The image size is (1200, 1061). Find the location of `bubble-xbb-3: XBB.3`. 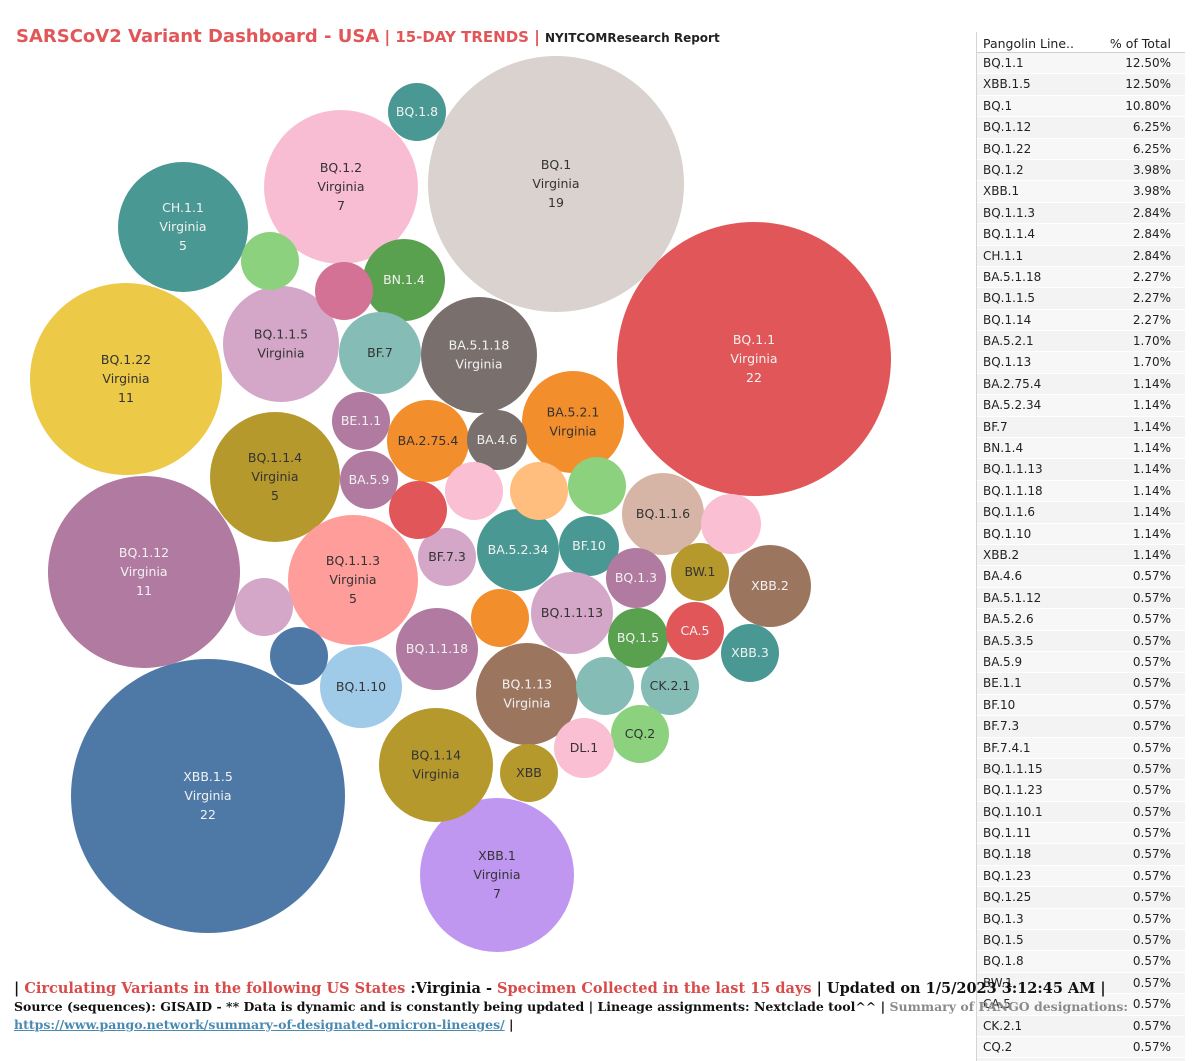

bubble-xbb-3: XBB.3 is located at coordinates (750, 653).